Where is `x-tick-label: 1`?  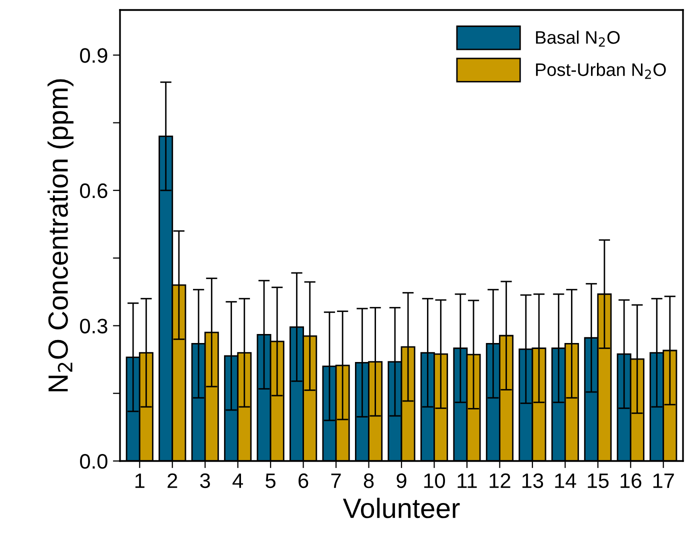
x-tick-label: 1 is located at coordinates (139, 481).